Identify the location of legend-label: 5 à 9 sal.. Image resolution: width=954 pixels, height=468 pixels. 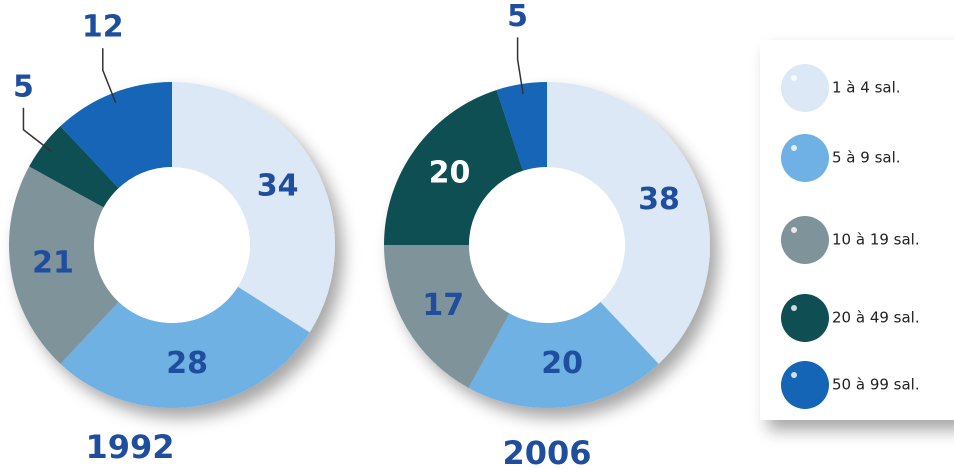
(866, 158).